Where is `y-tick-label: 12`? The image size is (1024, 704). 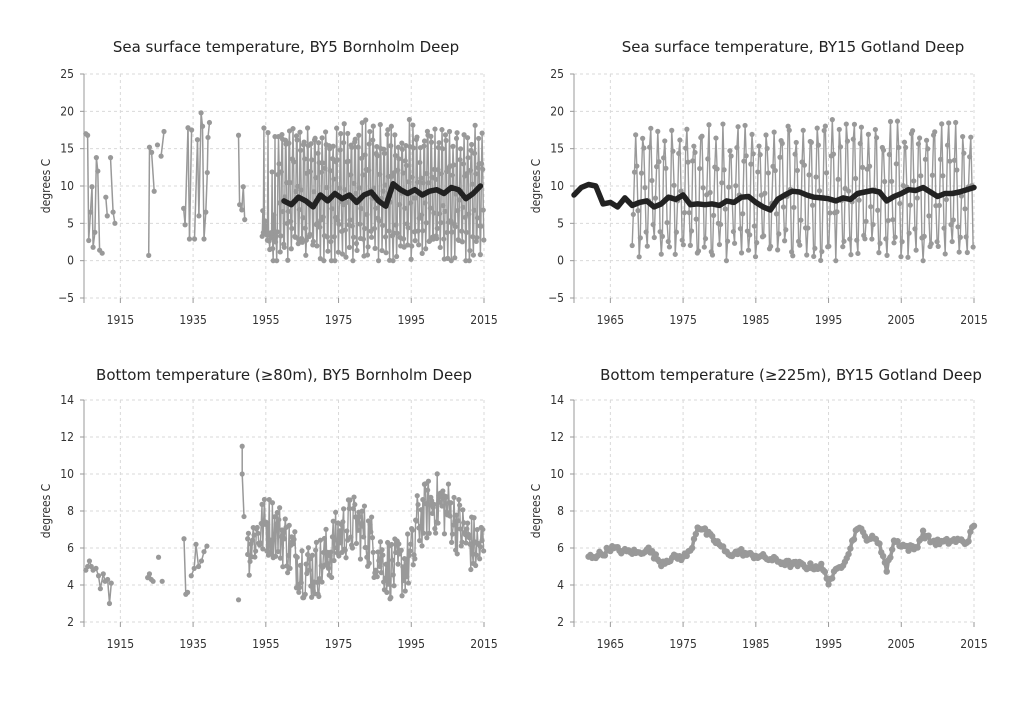
y-tick-label: 12 is located at coordinates (67, 437).